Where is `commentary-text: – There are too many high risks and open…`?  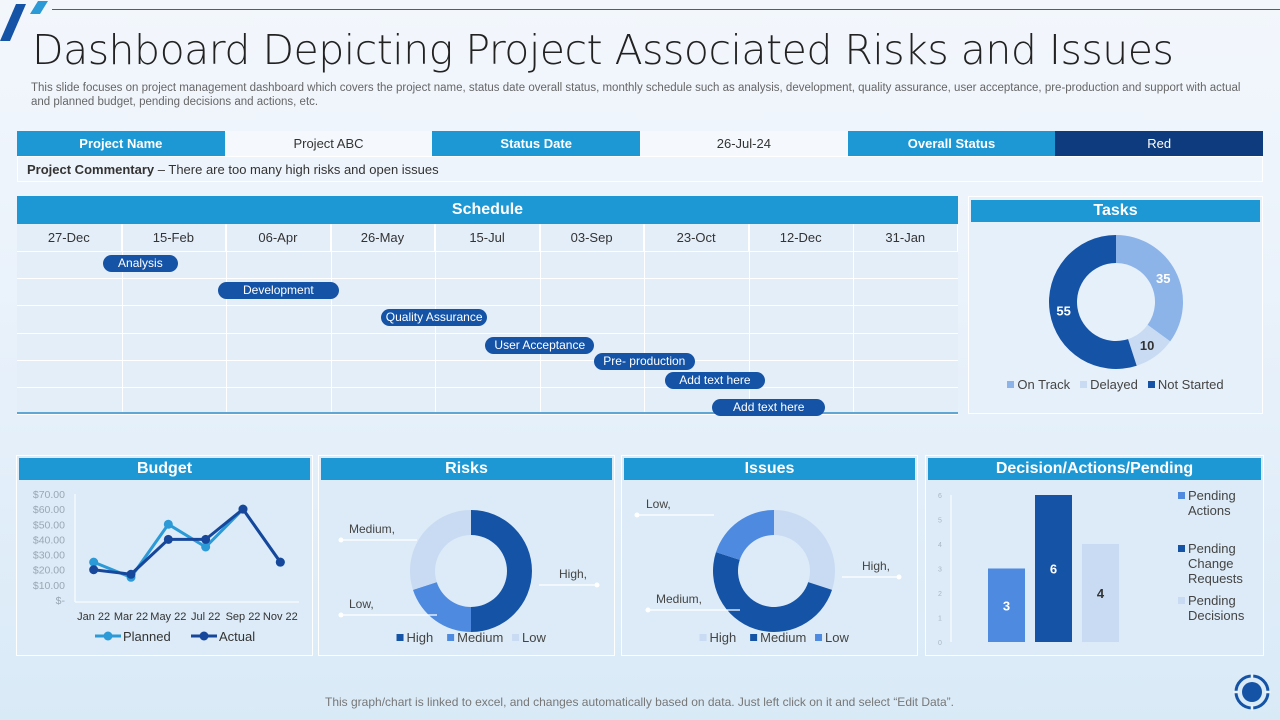 commentary-text: – There are too many high risks and open… is located at coordinates (296, 169).